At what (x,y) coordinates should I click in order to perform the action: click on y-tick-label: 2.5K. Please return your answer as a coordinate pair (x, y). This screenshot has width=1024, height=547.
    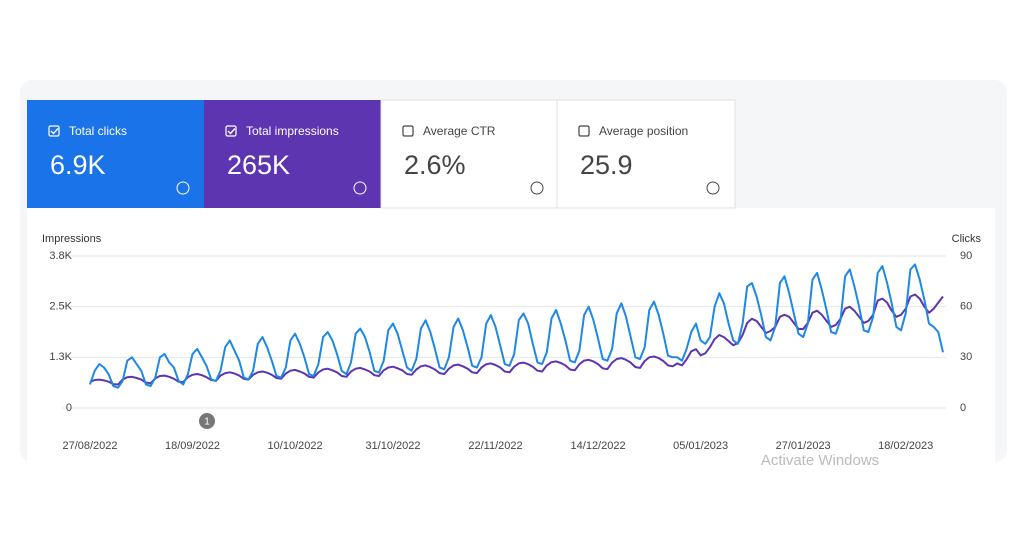
    Looking at the image, I should click on (60, 307).